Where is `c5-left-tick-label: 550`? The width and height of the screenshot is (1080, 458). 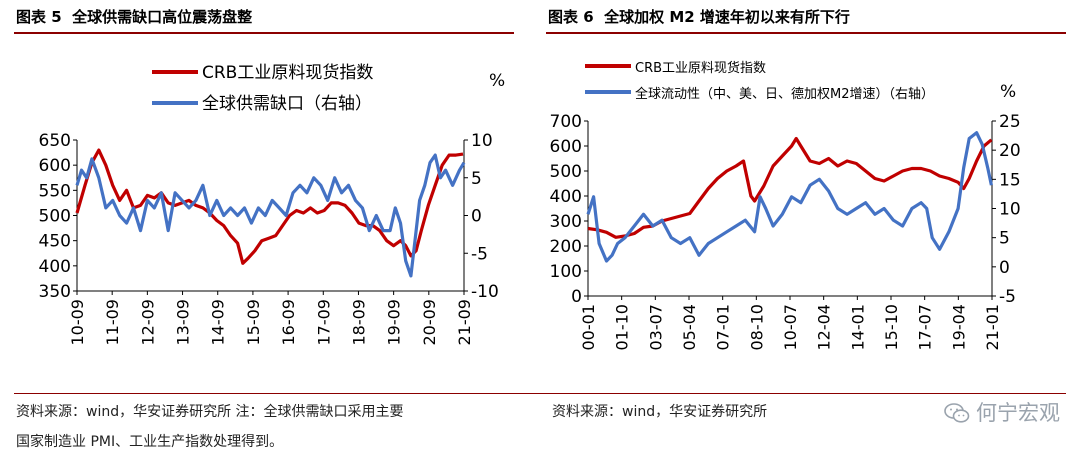
c5-left-tick-label: 550 is located at coordinates (55, 191).